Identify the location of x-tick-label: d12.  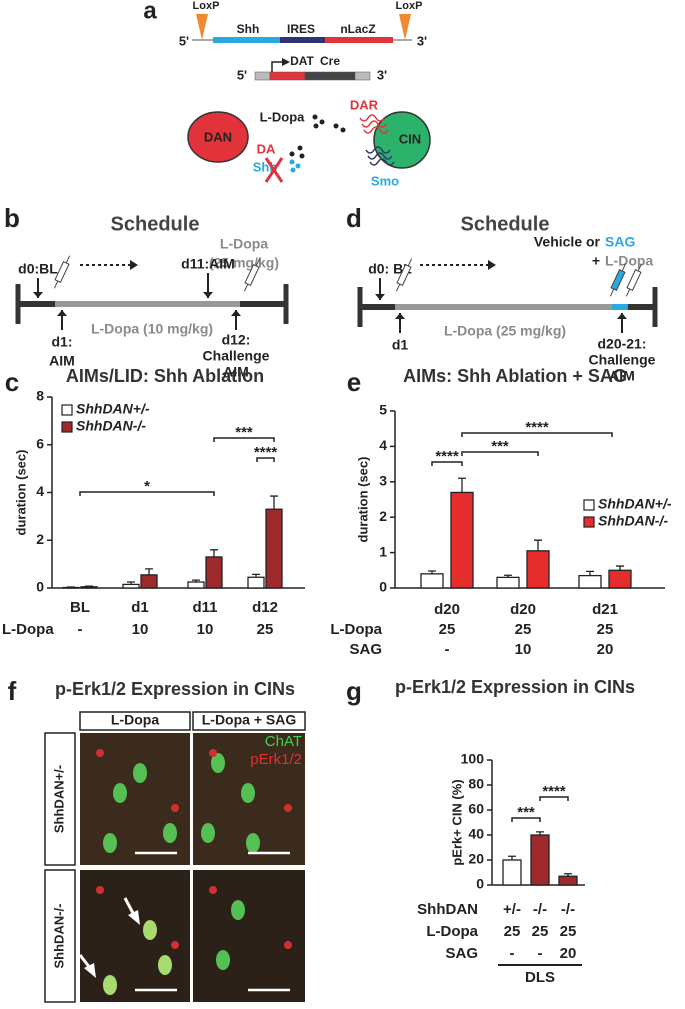
(265, 607).